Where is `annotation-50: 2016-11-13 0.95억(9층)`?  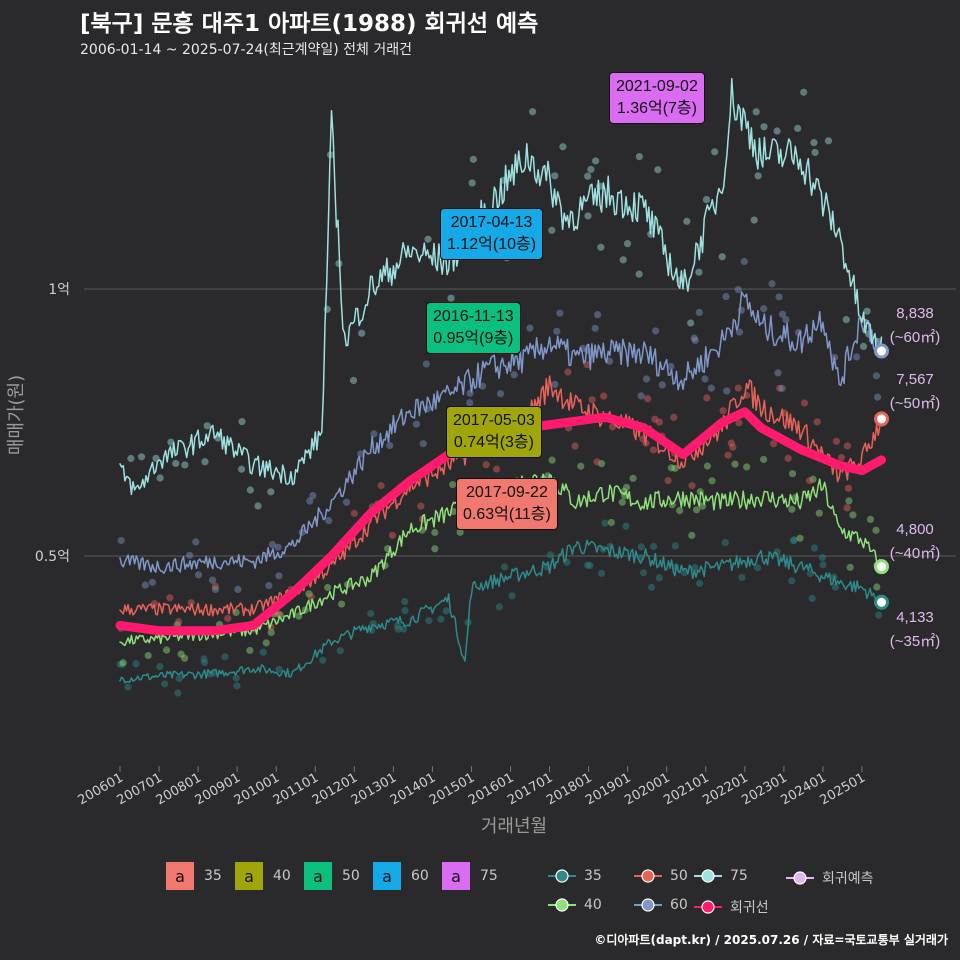
annotation-50: 2016-11-13 0.95억(9층) is located at coordinates (473, 328).